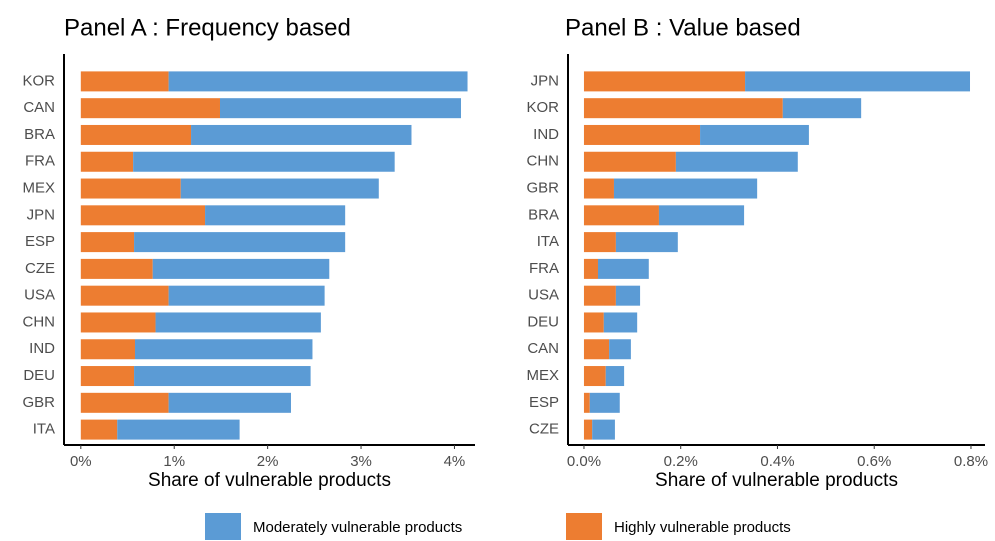  What do you see at coordinates (81, 461) in the screenshot?
I see `x-tick-label: 0%` at bounding box center [81, 461].